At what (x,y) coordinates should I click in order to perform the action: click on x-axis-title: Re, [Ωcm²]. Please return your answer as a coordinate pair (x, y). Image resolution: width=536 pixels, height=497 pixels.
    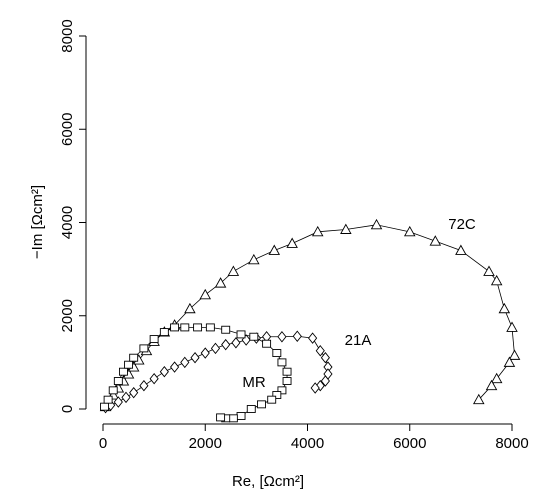
    Looking at the image, I should click on (268, 481).